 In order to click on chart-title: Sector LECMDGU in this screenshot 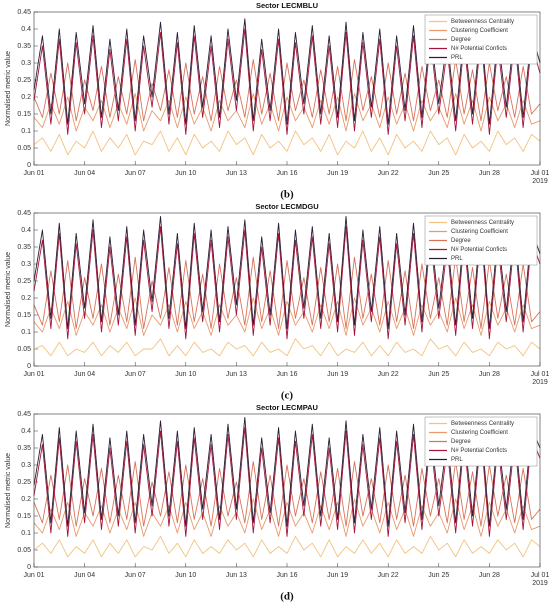, I will do `click(286, 206)`.